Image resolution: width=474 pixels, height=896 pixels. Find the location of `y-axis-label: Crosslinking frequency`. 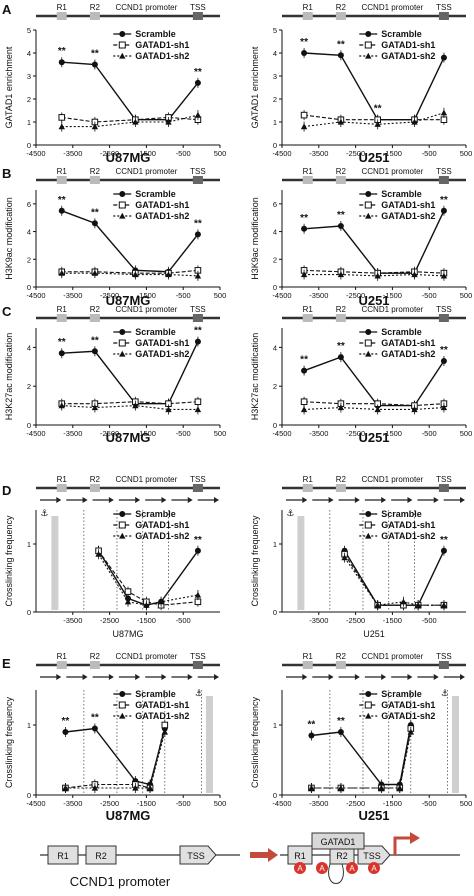

y-axis-label: Crosslinking frequency is located at coordinates (9, 742).